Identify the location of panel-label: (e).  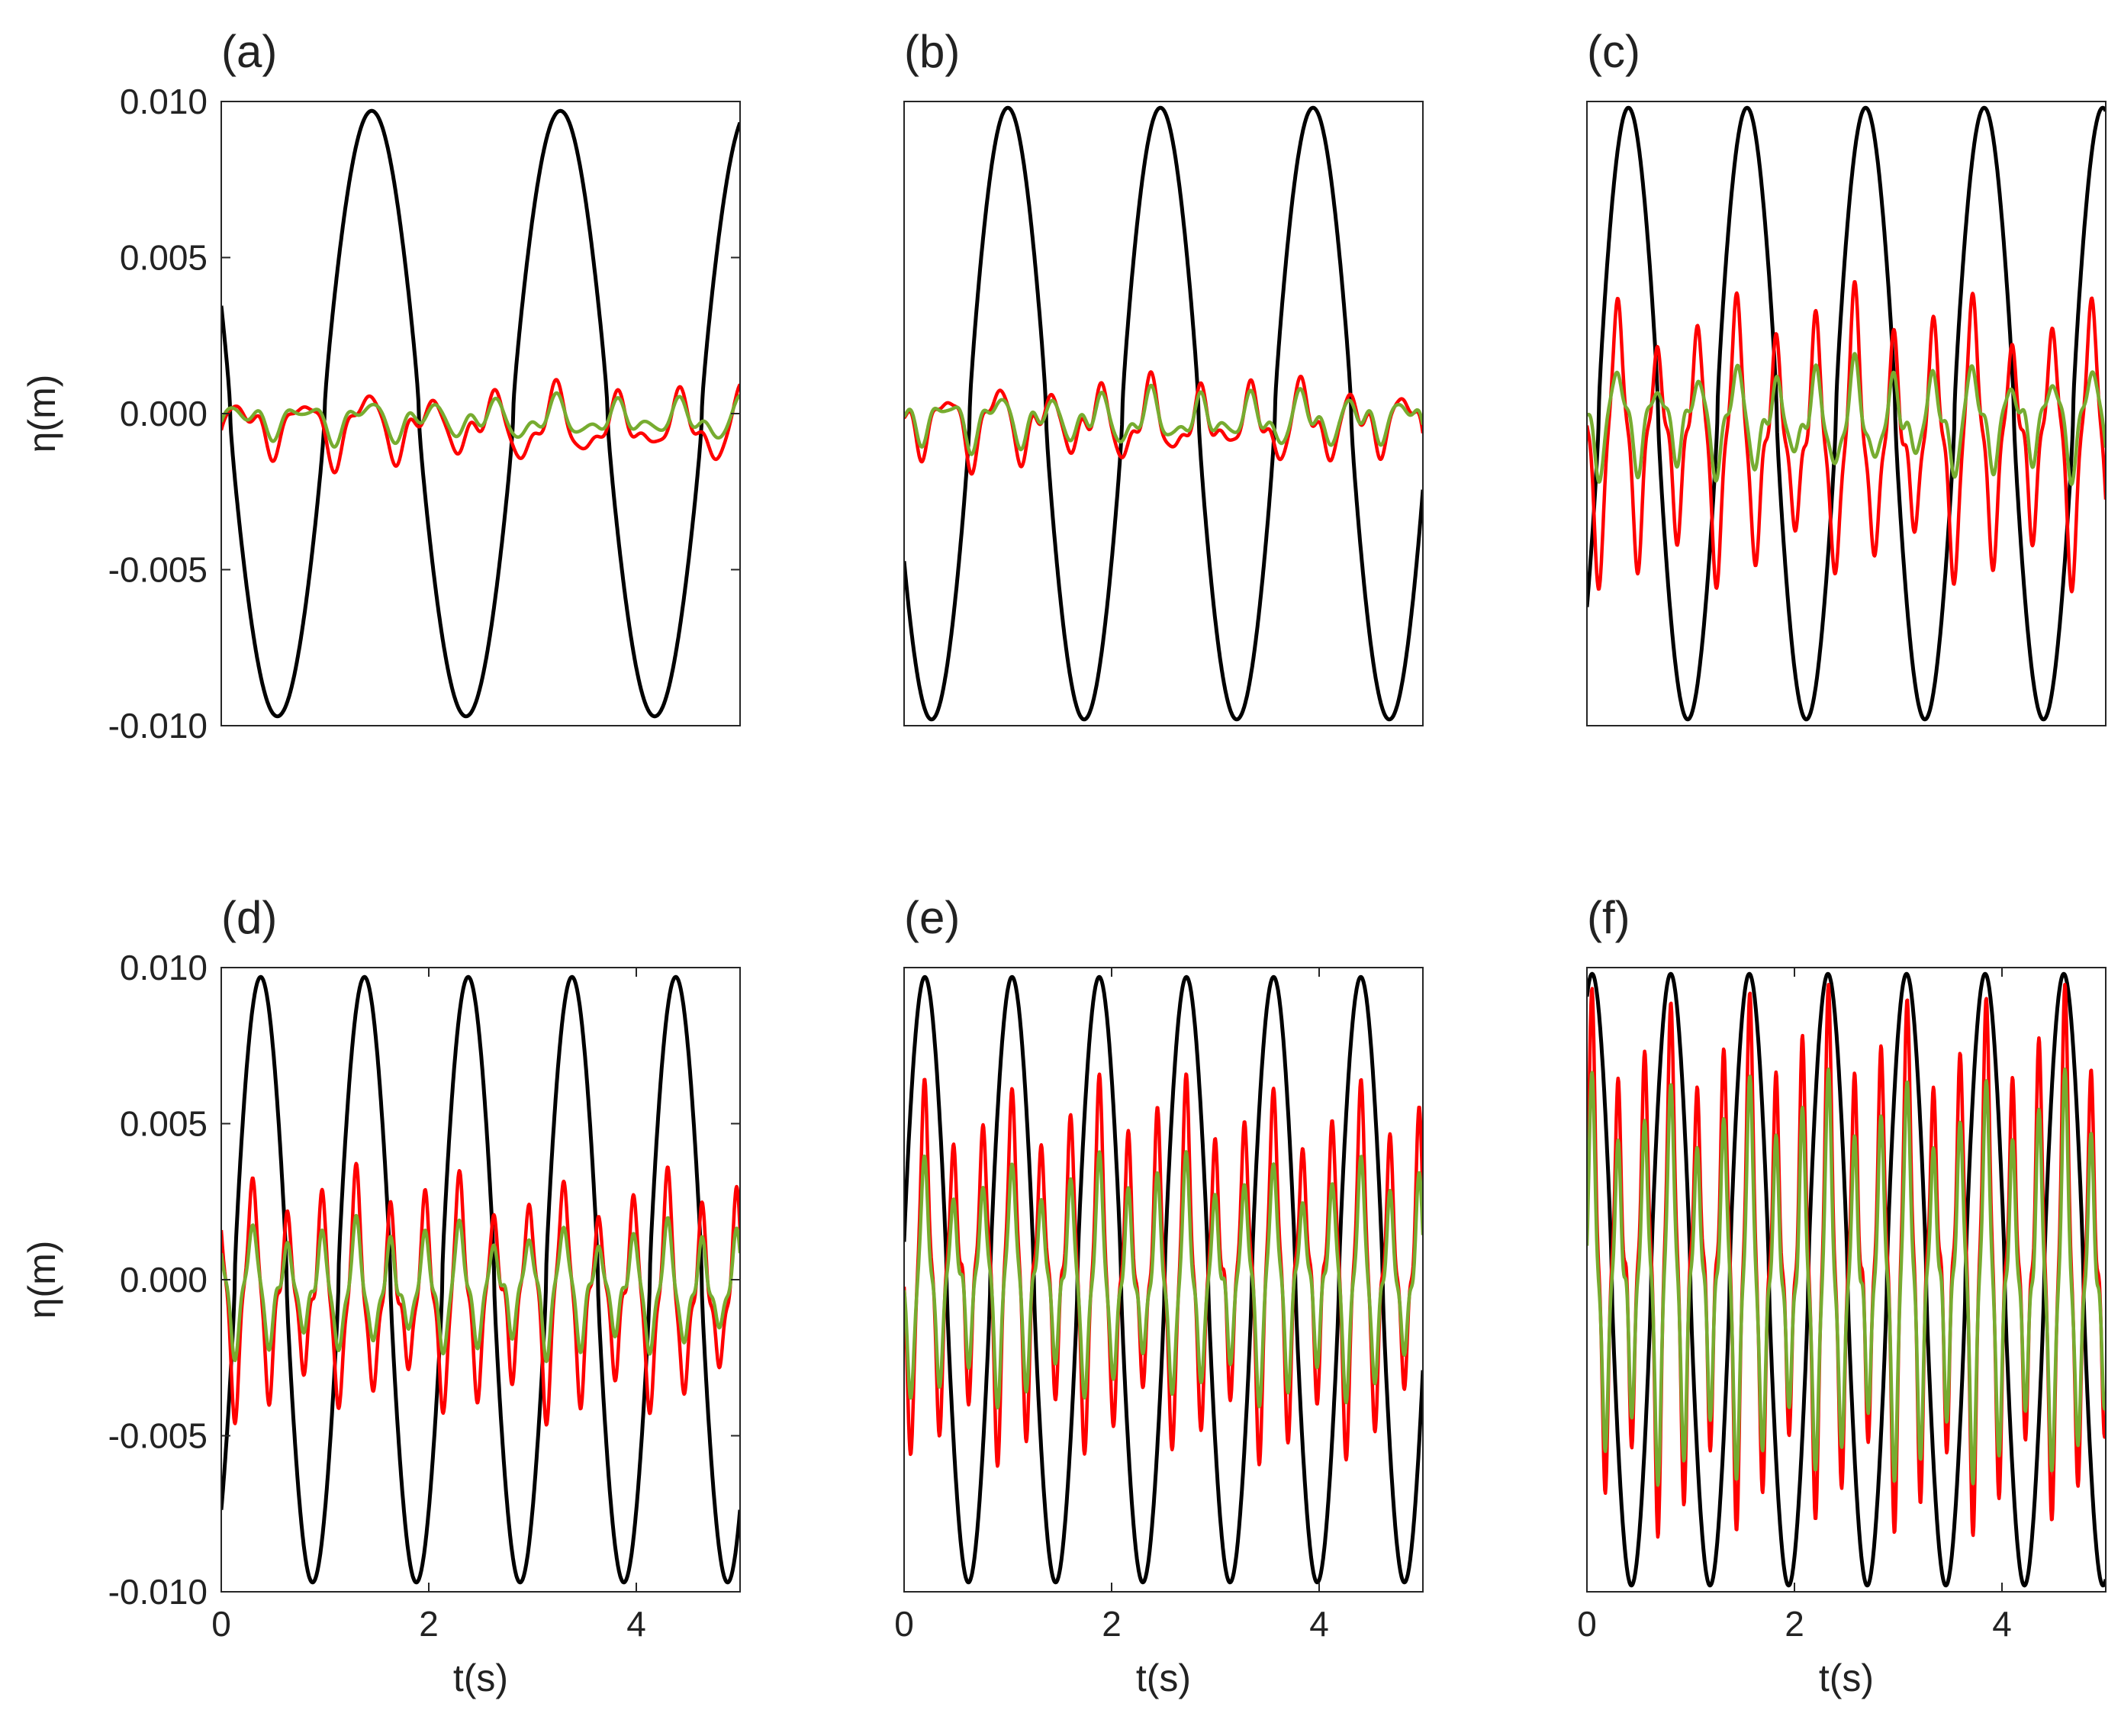
(932, 917).